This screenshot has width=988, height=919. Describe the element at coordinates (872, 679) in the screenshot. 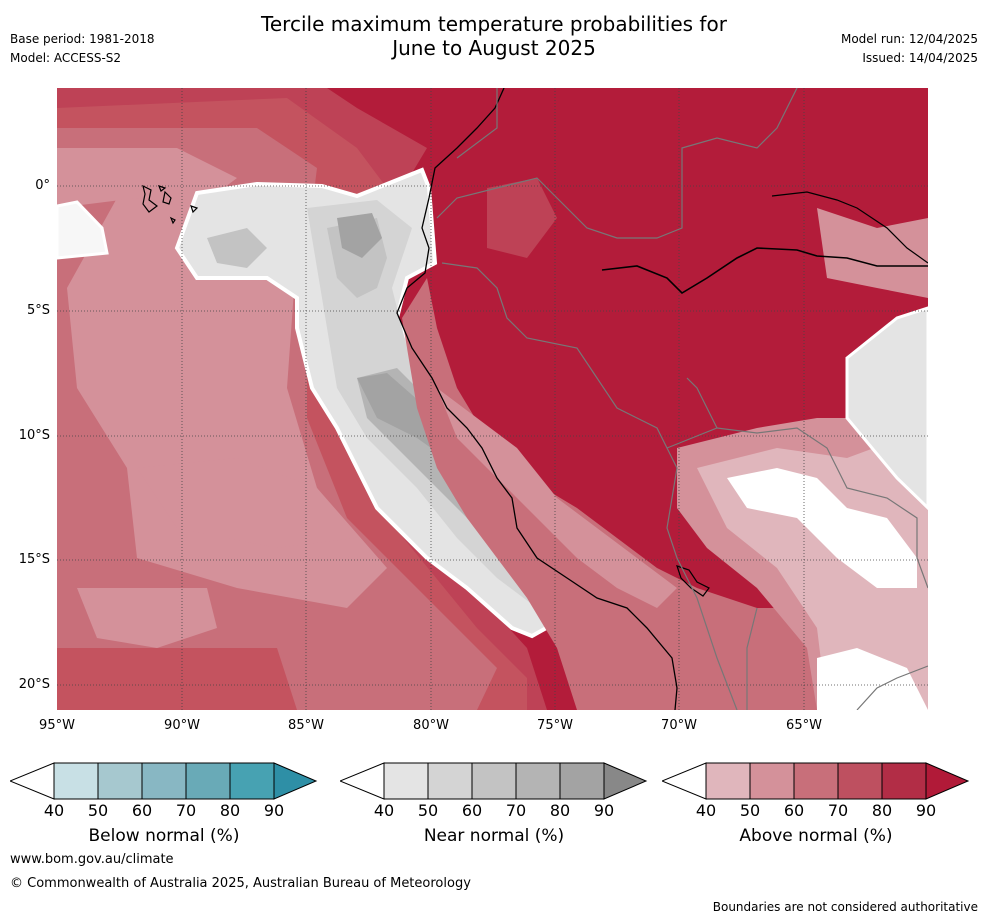

I see `region-white-southeast` at that location.